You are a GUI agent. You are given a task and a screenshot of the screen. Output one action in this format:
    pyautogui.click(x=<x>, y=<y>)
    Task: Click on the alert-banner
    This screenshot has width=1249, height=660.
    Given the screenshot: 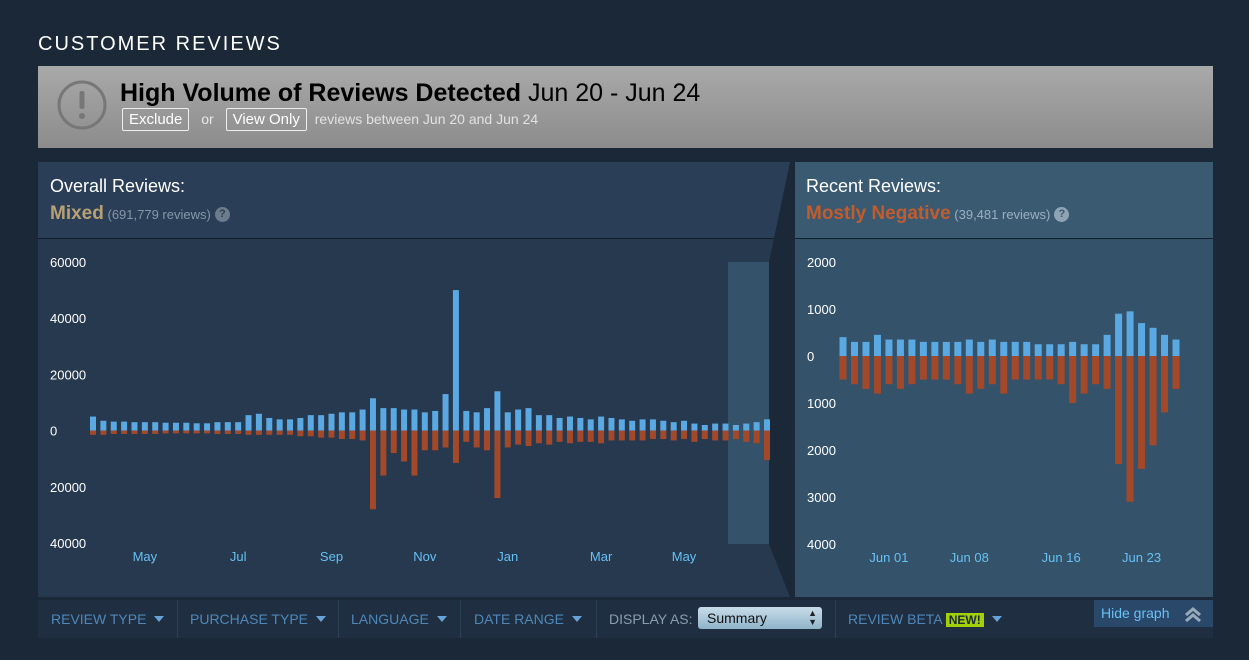 What is the action you would take?
    pyautogui.click(x=625, y=107)
    